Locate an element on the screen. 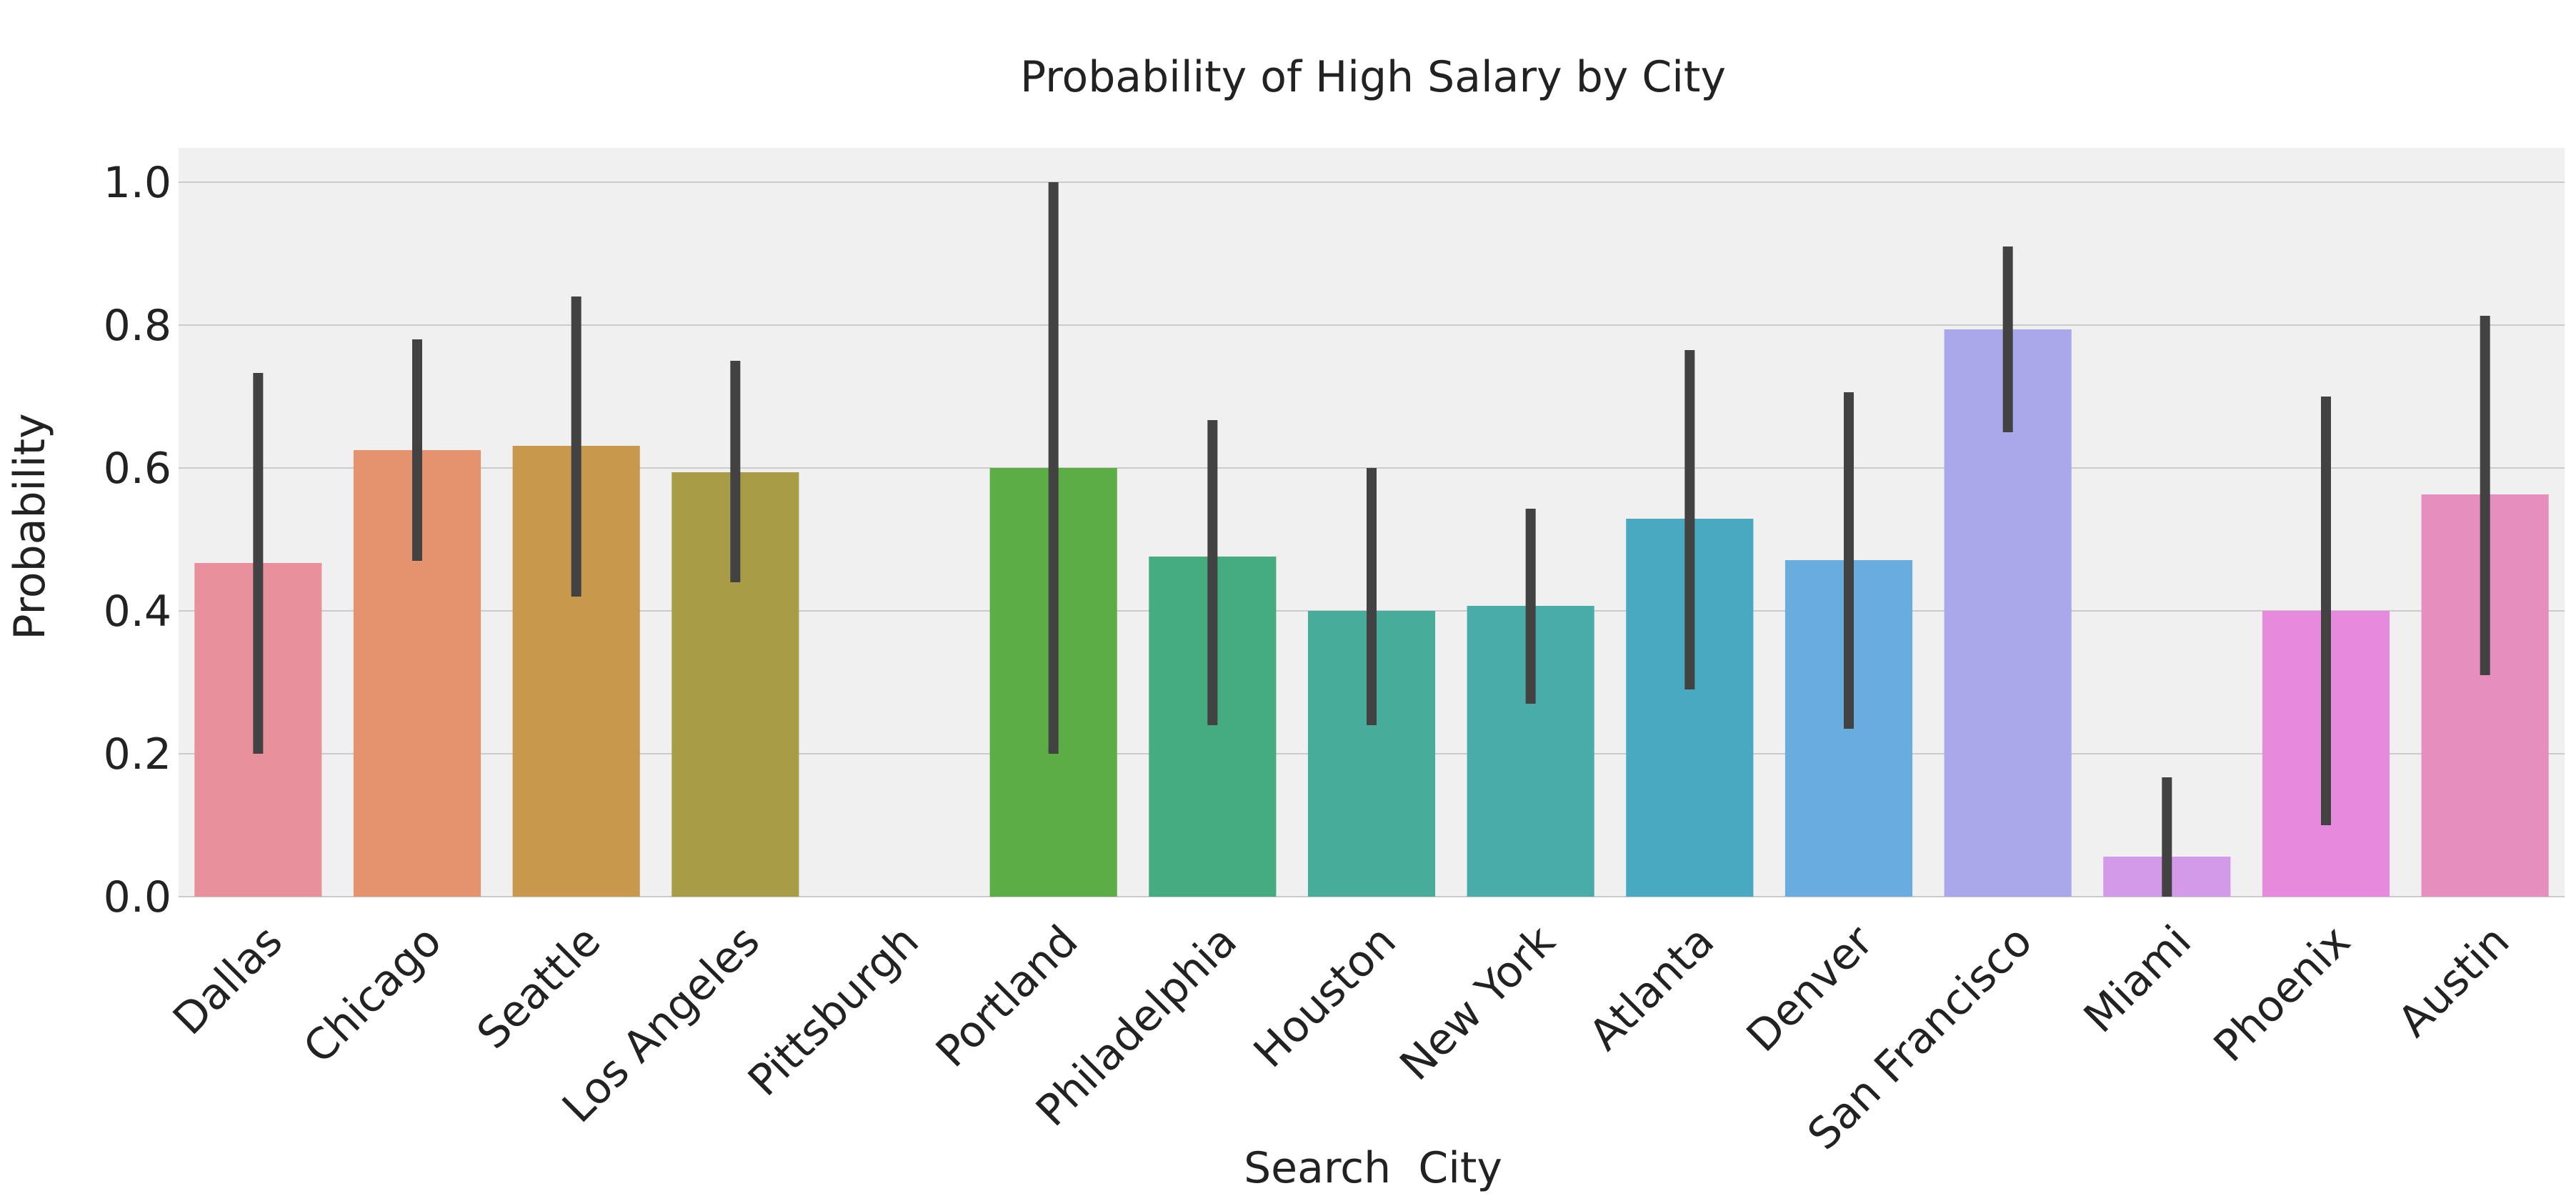 The image size is (2576, 1201). y-tick-labels: 0.0 0.2 0.4 0.6 0.8 1.0 is located at coordinates (138, 540).